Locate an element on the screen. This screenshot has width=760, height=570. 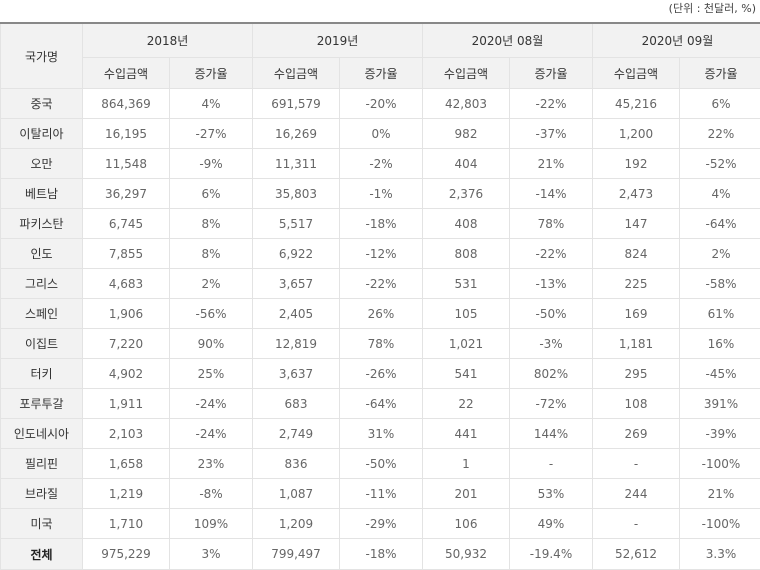
rate-cell: -11% is located at coordinates (381, 494).